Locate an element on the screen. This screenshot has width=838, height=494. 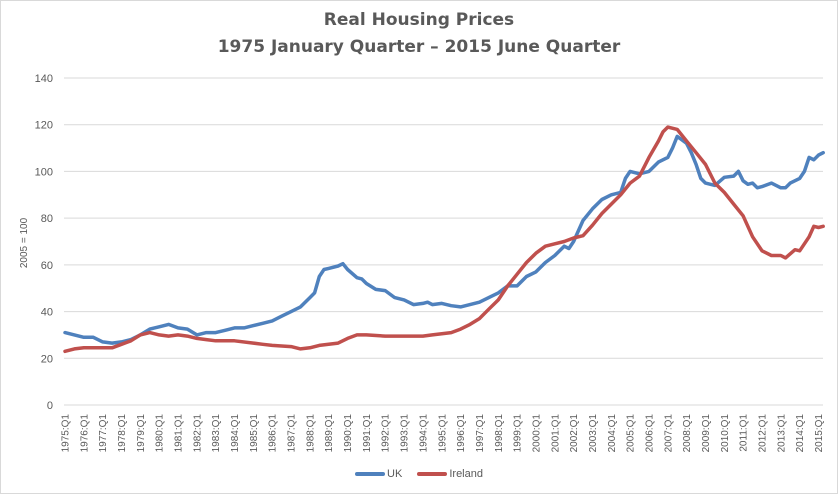
y-tick-label: 80 is located at coordinates (47, 219).